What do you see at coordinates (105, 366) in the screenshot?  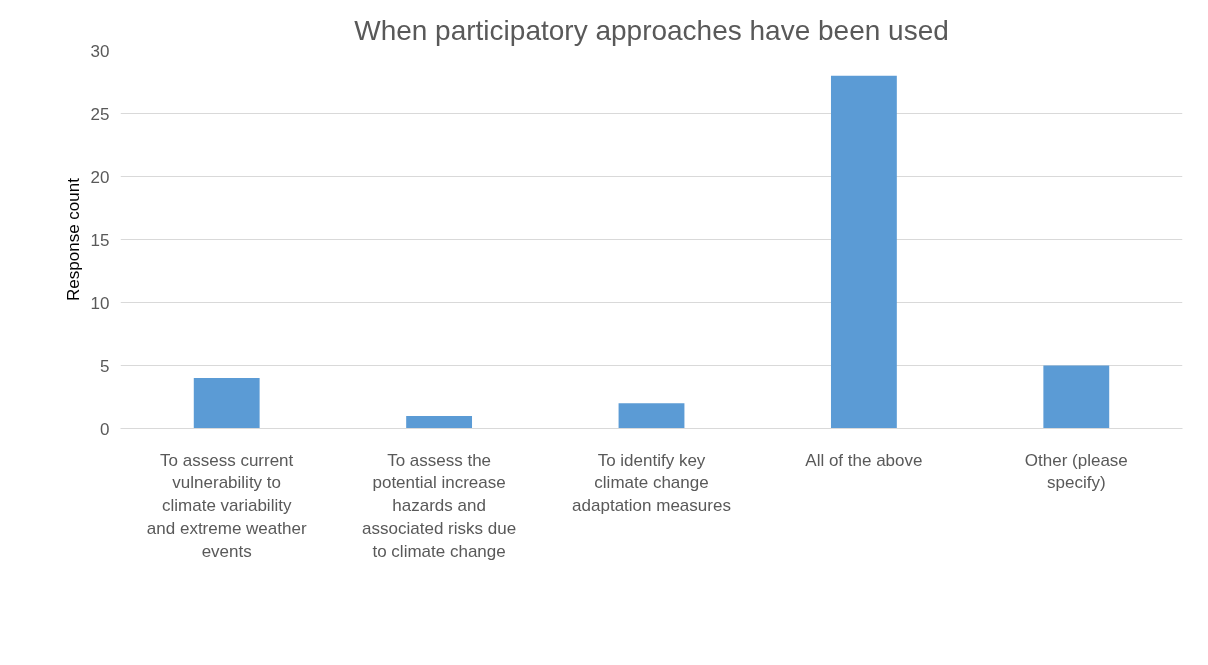 I see `y-tick-label: 5` at bounding box center [105, 366].